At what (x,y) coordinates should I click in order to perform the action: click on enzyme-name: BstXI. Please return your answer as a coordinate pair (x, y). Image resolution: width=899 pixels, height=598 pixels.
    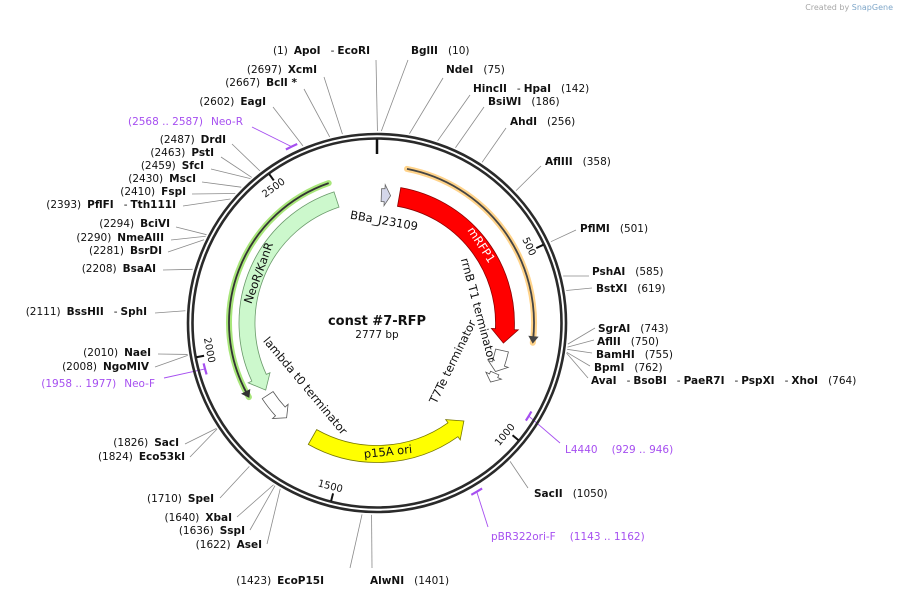
    Looking at the image, I should click on (611, 289).